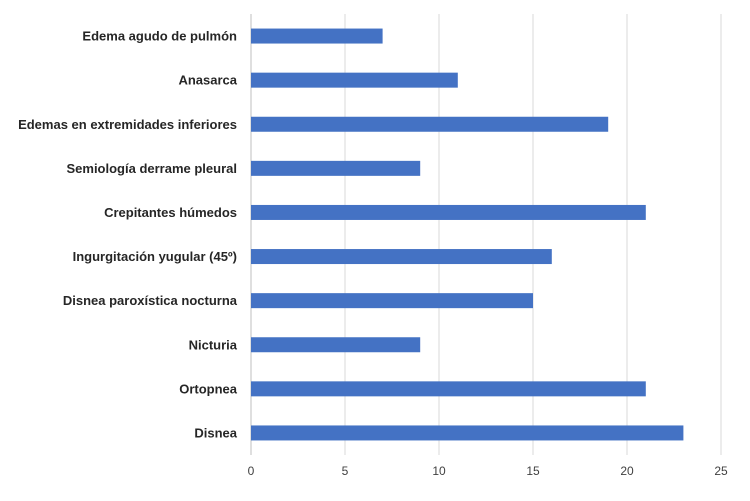  What do you see at coordinates (627, 471) in the screenshot?
I see `x-tick-label: 20` at bounding box center [627, 471].